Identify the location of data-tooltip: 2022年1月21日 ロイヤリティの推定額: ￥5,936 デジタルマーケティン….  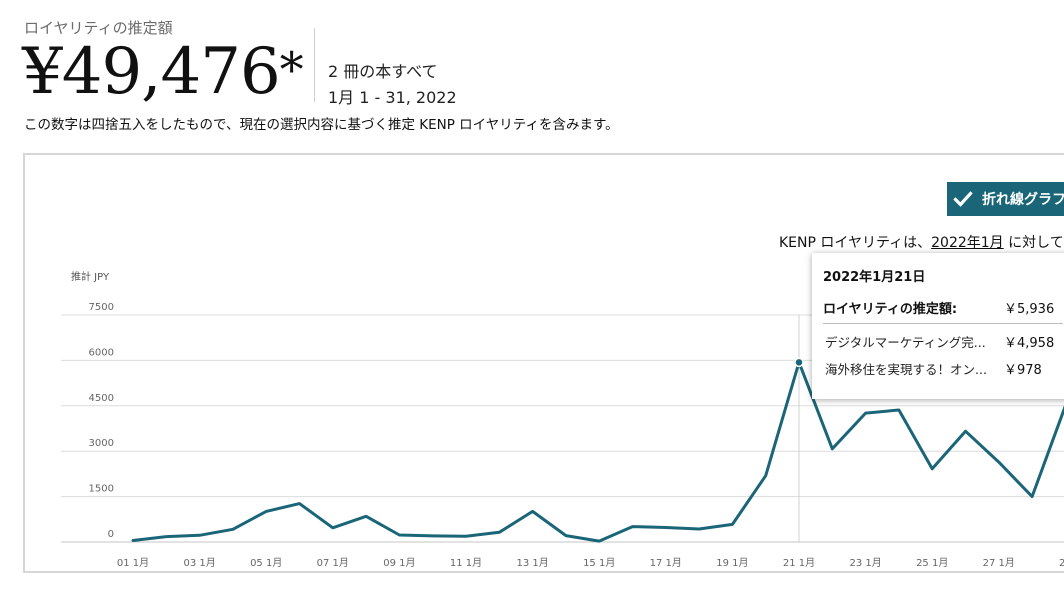
(938, 326).